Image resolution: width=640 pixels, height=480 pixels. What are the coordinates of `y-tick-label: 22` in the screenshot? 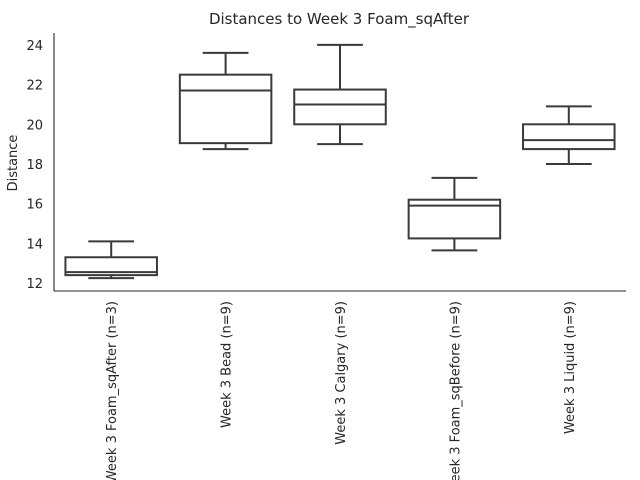 It's located at (34, 86).